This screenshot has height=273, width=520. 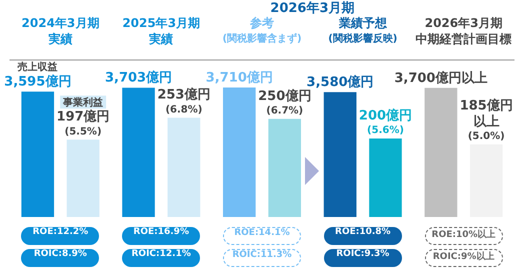 What do you see at coordinates (83, 102) in the screenshot?
I see `text: 事業利益` at bounding box center [83, 102].